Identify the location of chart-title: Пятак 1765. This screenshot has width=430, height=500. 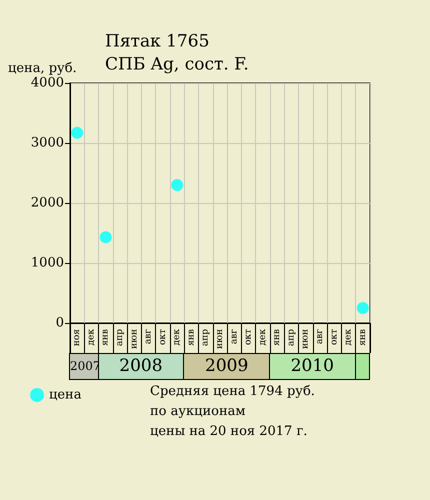
(157, 42).